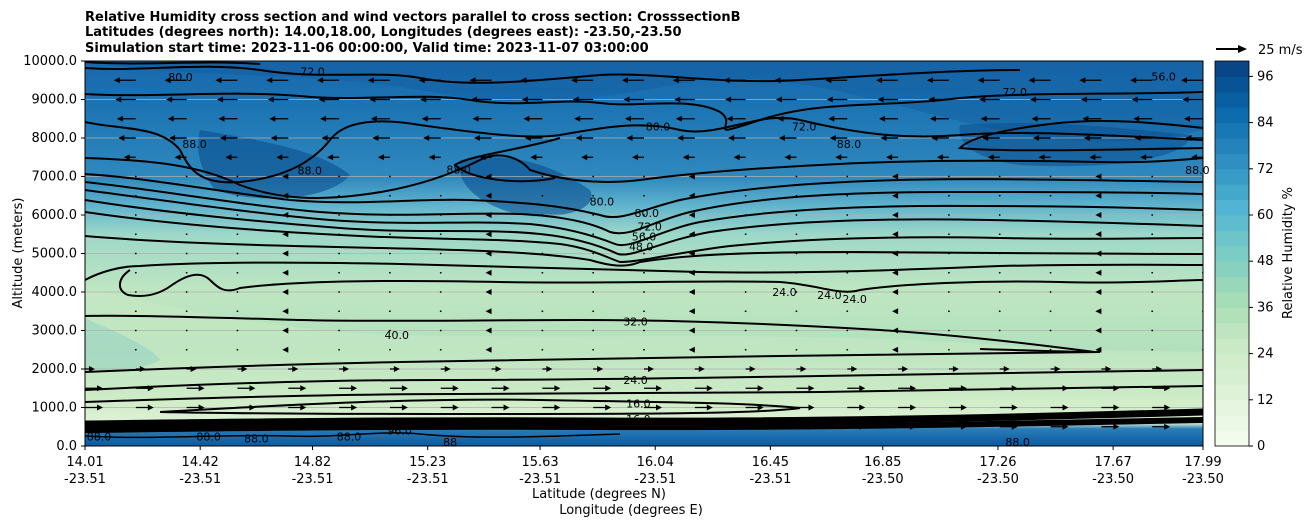 The height and width of the screenshot is (526, 1304). I want to click on contour-label: 96.0, so click(399, 431).